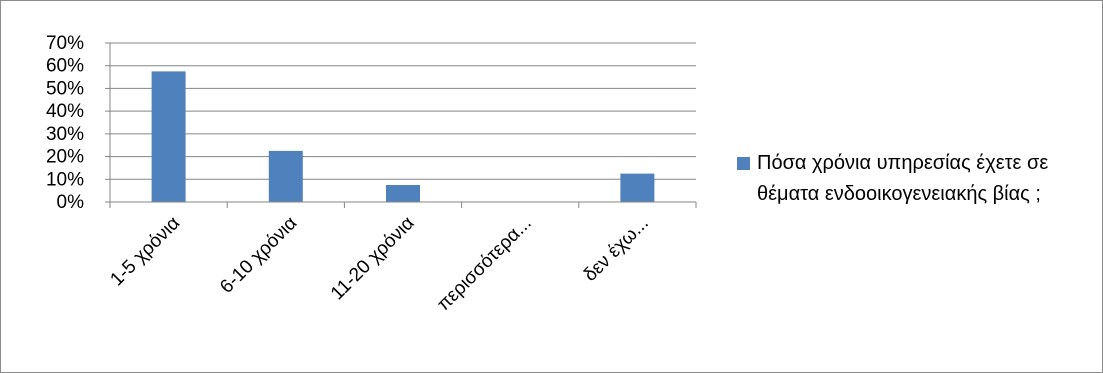  What do you see at coordinates (65, 111) in the screenshot?
I see `y-tick-label: 40%` at bounding box center [65, 111].